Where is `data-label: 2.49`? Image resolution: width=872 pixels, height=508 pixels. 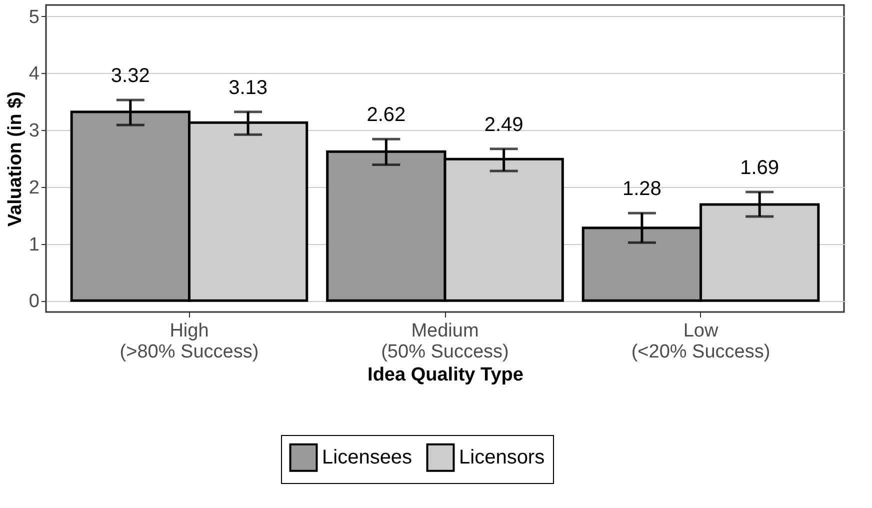 data-label: 2.49 is located at coordinates (504, 125).